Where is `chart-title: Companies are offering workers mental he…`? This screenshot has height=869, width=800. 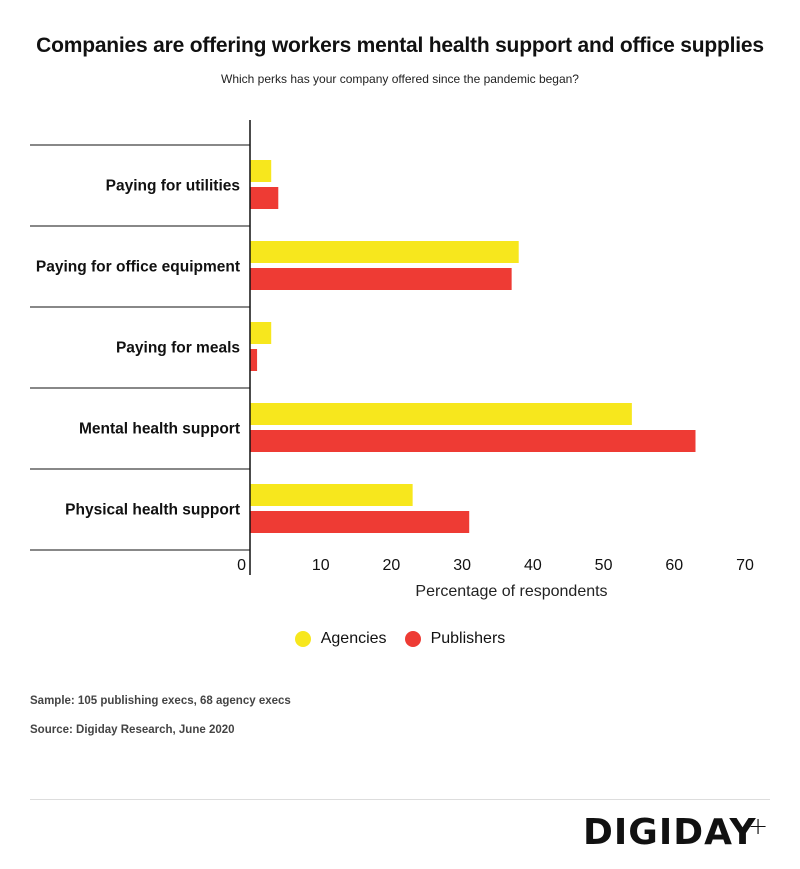
chart-title: Companies are offering workers mental he… is located at coordinates (400, 45).